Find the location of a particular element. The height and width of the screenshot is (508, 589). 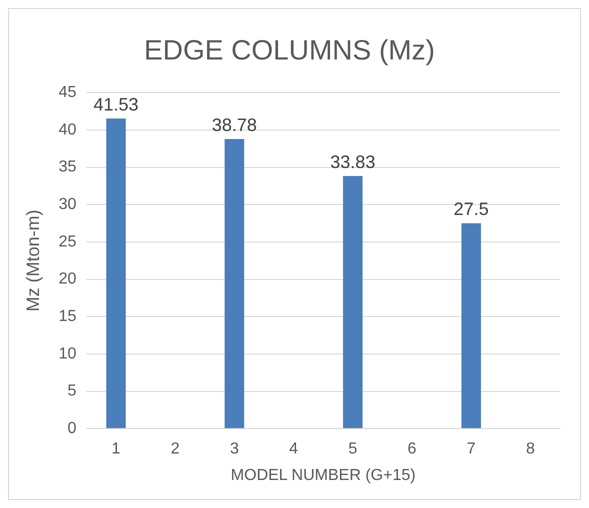

x-tick-label: 6 is located at coordinates (412, 449).